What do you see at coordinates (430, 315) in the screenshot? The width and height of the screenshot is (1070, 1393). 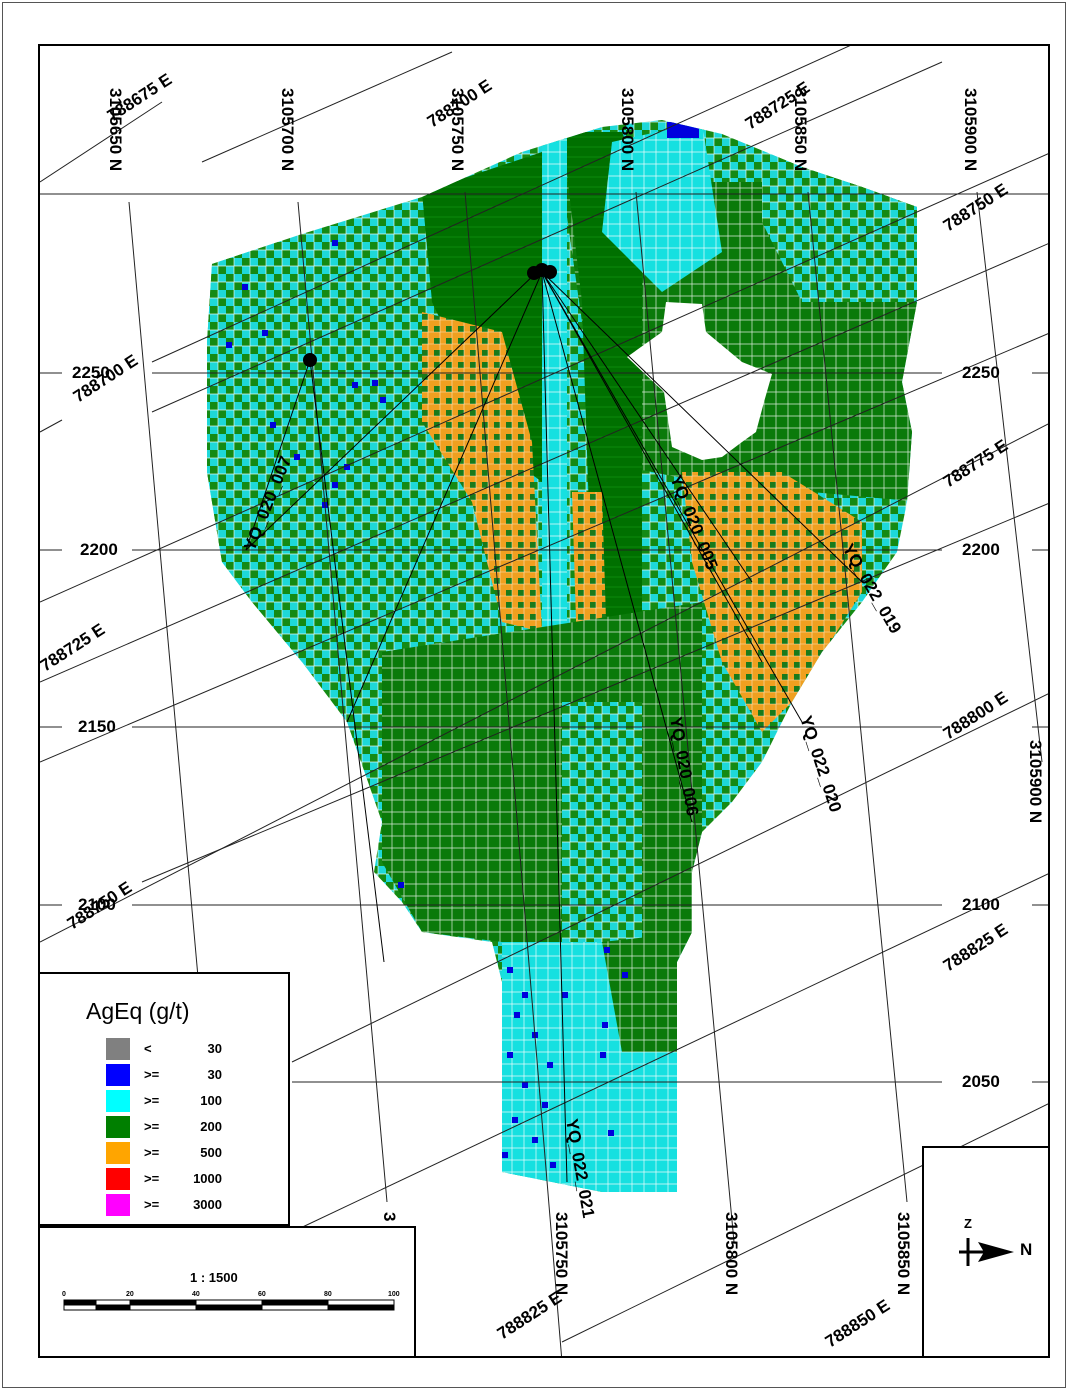 I see `collars` at bounding box center [430, 315].